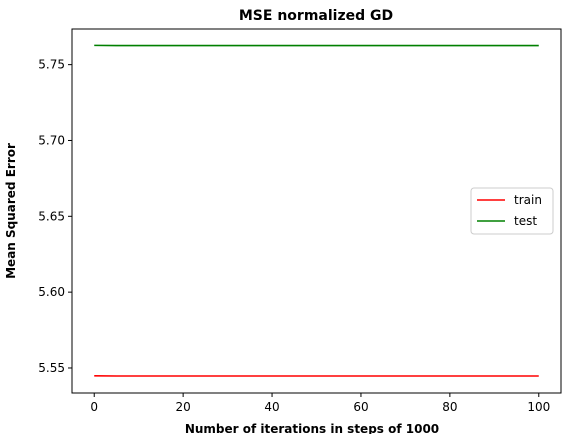 This screenshot has width=571, height=434. What do you see at coordinates (512, 211) in the screenshot?
I see `legend: train test` at bounding box center [512, 211].